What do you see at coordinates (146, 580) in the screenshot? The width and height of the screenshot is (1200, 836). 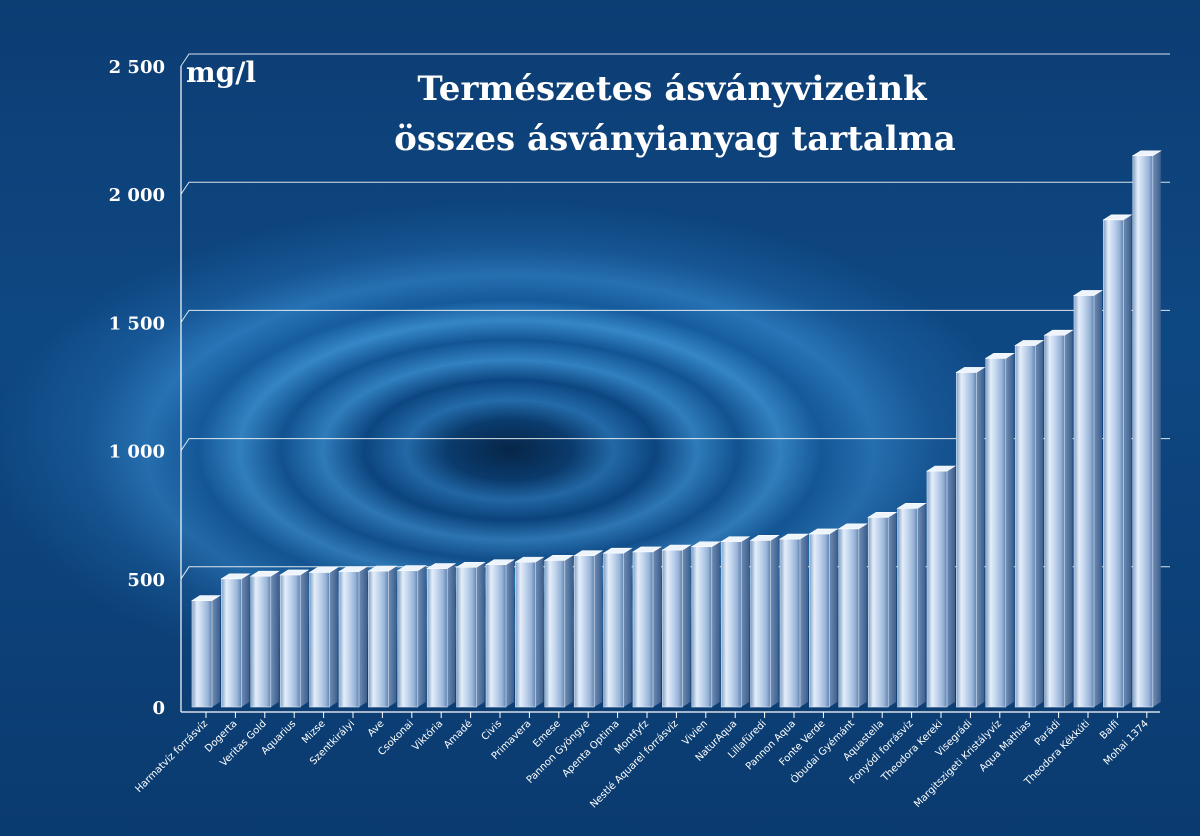 I see `y-tick-label: 500` at bounding box center [146, 580].